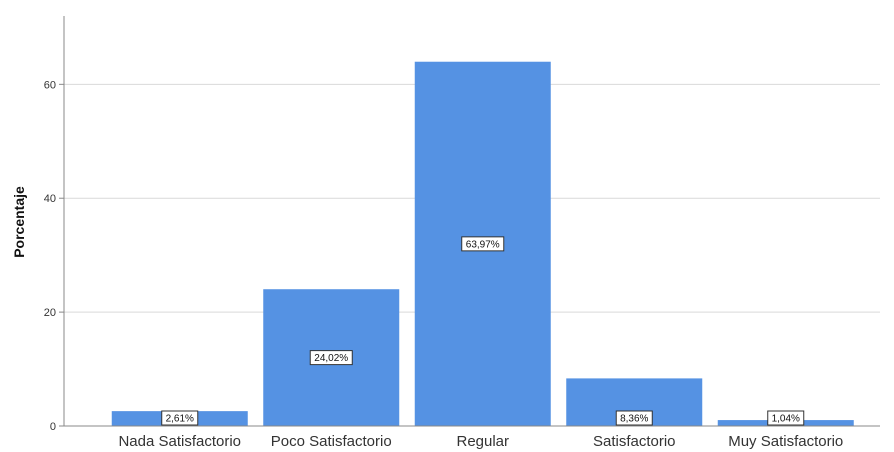 This screenshot has width=894, height=452. What do you see at coordinates (50, 313) in the screenshot?
I see `y-tick-label: 20` at bounding box center [50, 313].